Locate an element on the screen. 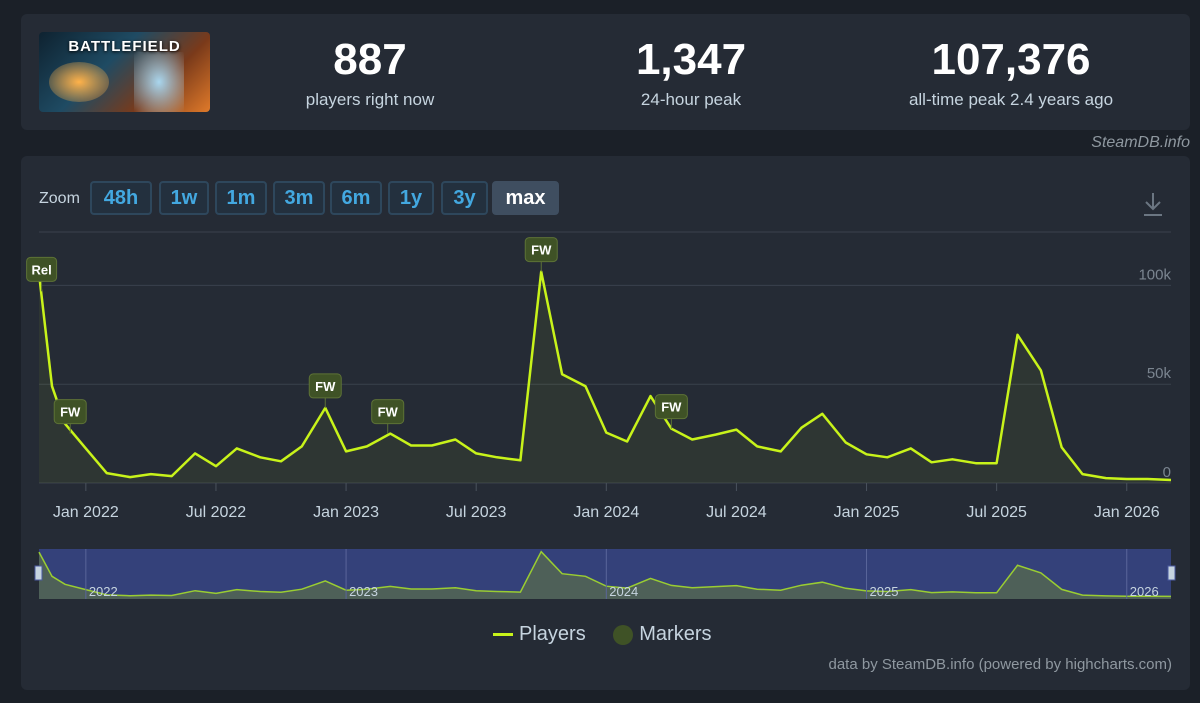 Image resolution: width=1200 pixels, height=703 pixels. x-tick-label: Jul 2025 is located at coordinates (996, 512).